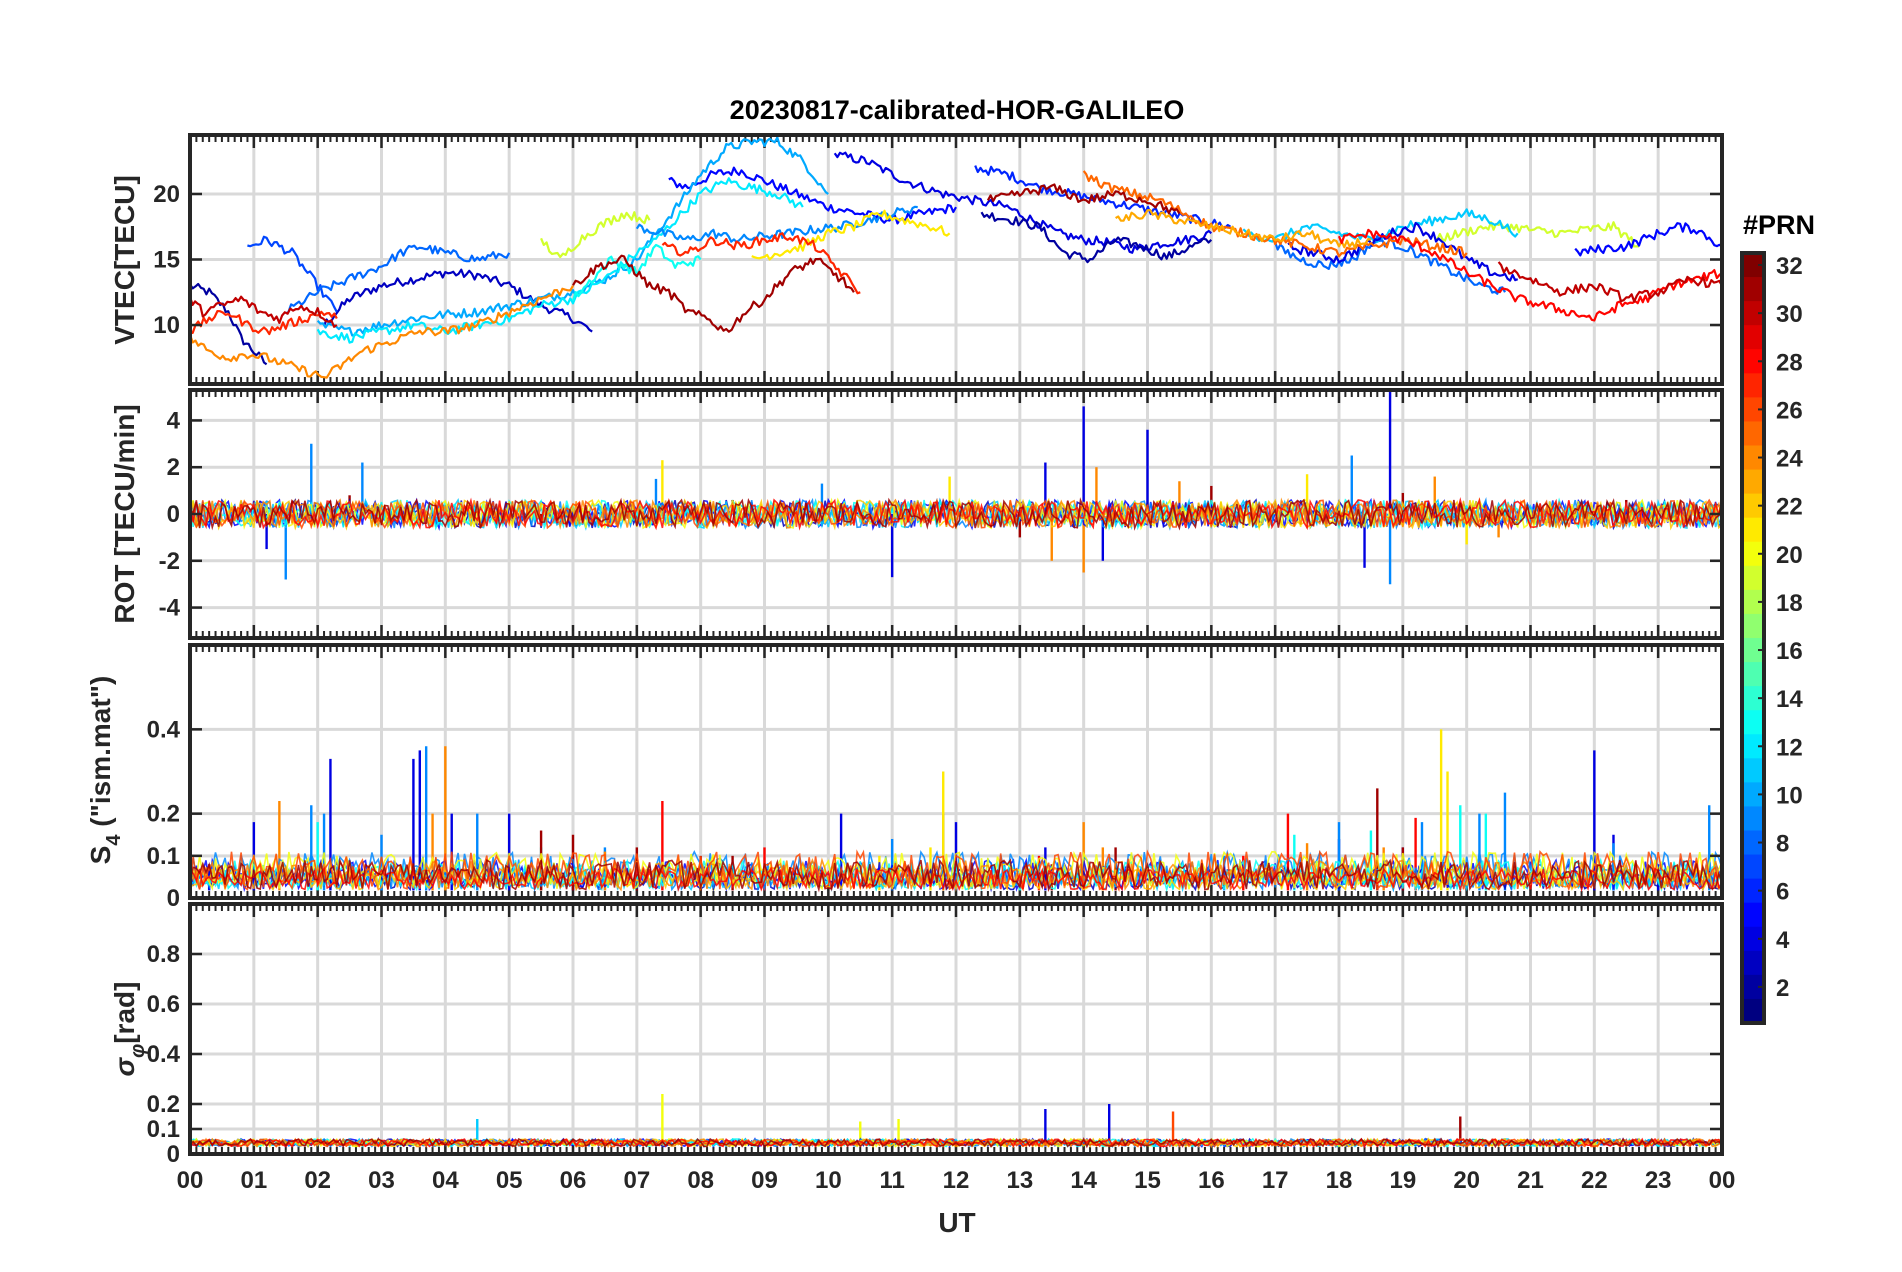  What do you see at coordinates (1530, 1180) in the screenshot?
I see `x-tick-label: 21` at bounding box center [1530, 1180].